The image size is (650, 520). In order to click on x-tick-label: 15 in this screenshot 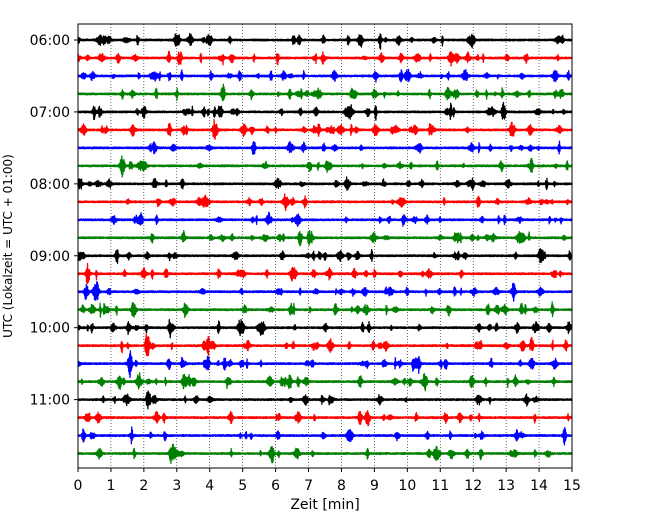, I will do `click(572, 486)`.